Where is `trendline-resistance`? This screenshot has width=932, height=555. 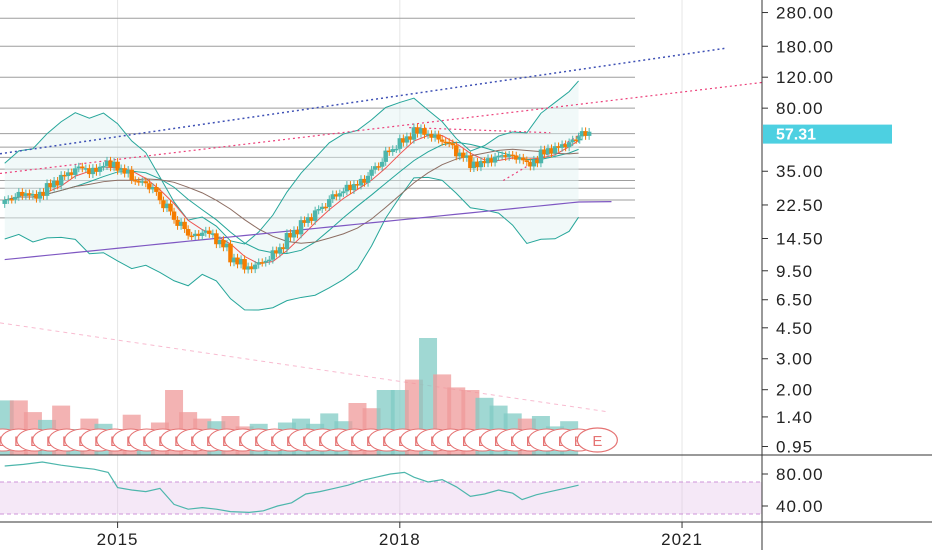
trendline-resistance is located at coordinates (480, 130).